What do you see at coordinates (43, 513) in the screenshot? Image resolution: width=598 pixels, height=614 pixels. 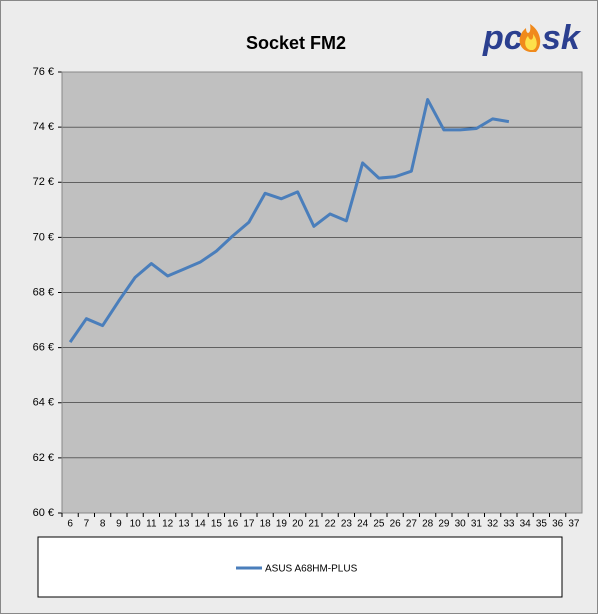 I see `y-tick-label: 60 €` at bounding box center [43, 513].